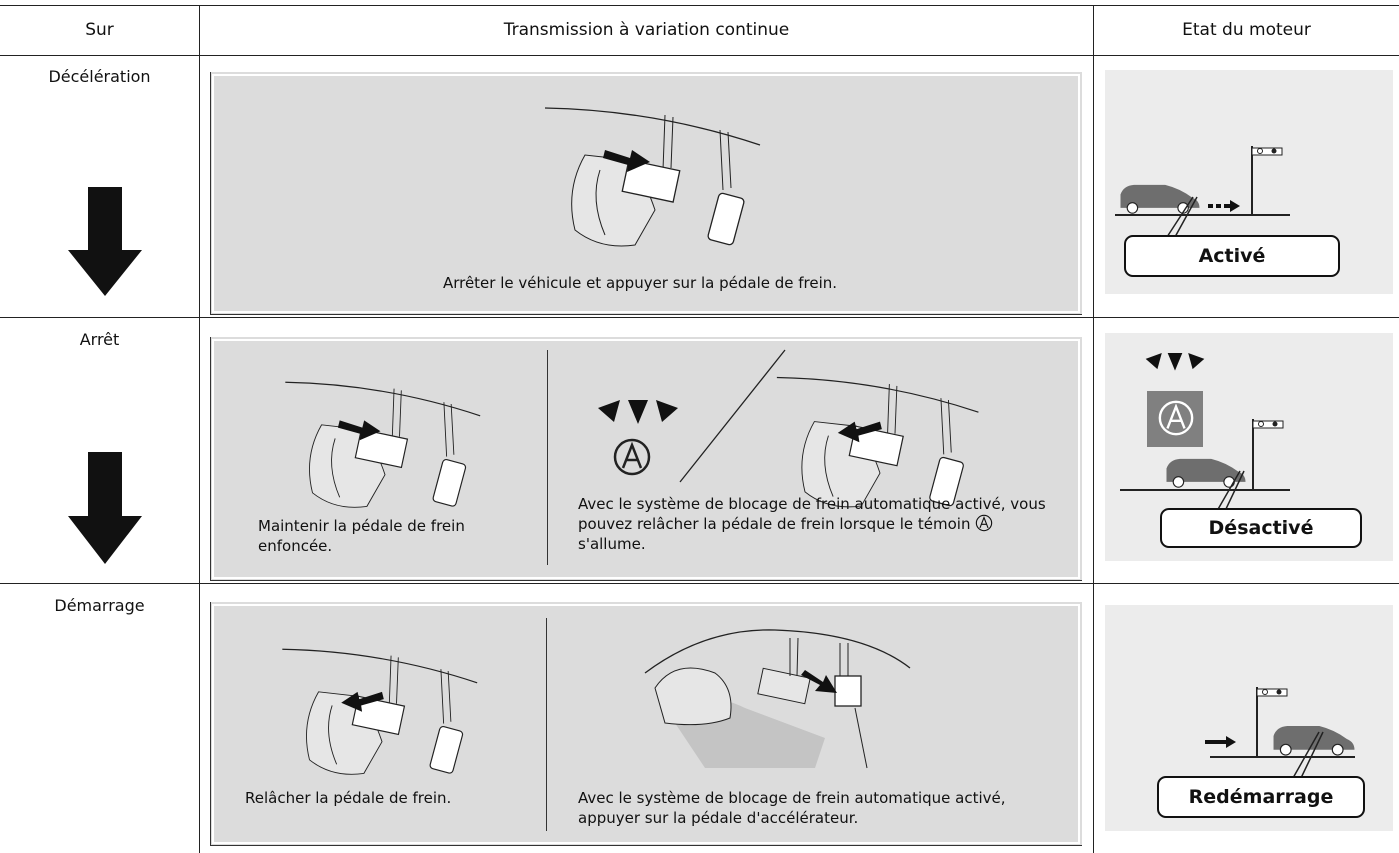 The image size is (1399, 853). Describe the element at coordinates (1232, 256) in the screenshot. I see `engine-state: Activé` at that location.